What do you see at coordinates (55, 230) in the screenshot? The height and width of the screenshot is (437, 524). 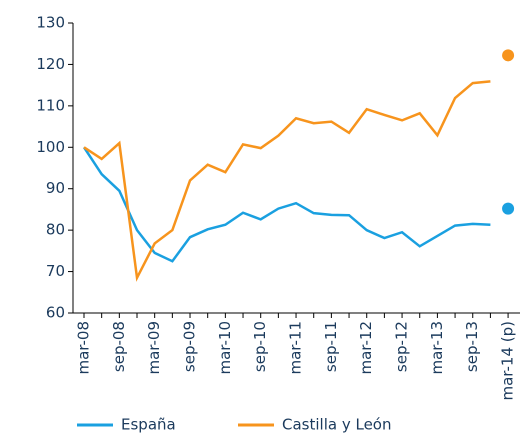 I see `y-tick-label: 80` at bounding box center [55, 230].